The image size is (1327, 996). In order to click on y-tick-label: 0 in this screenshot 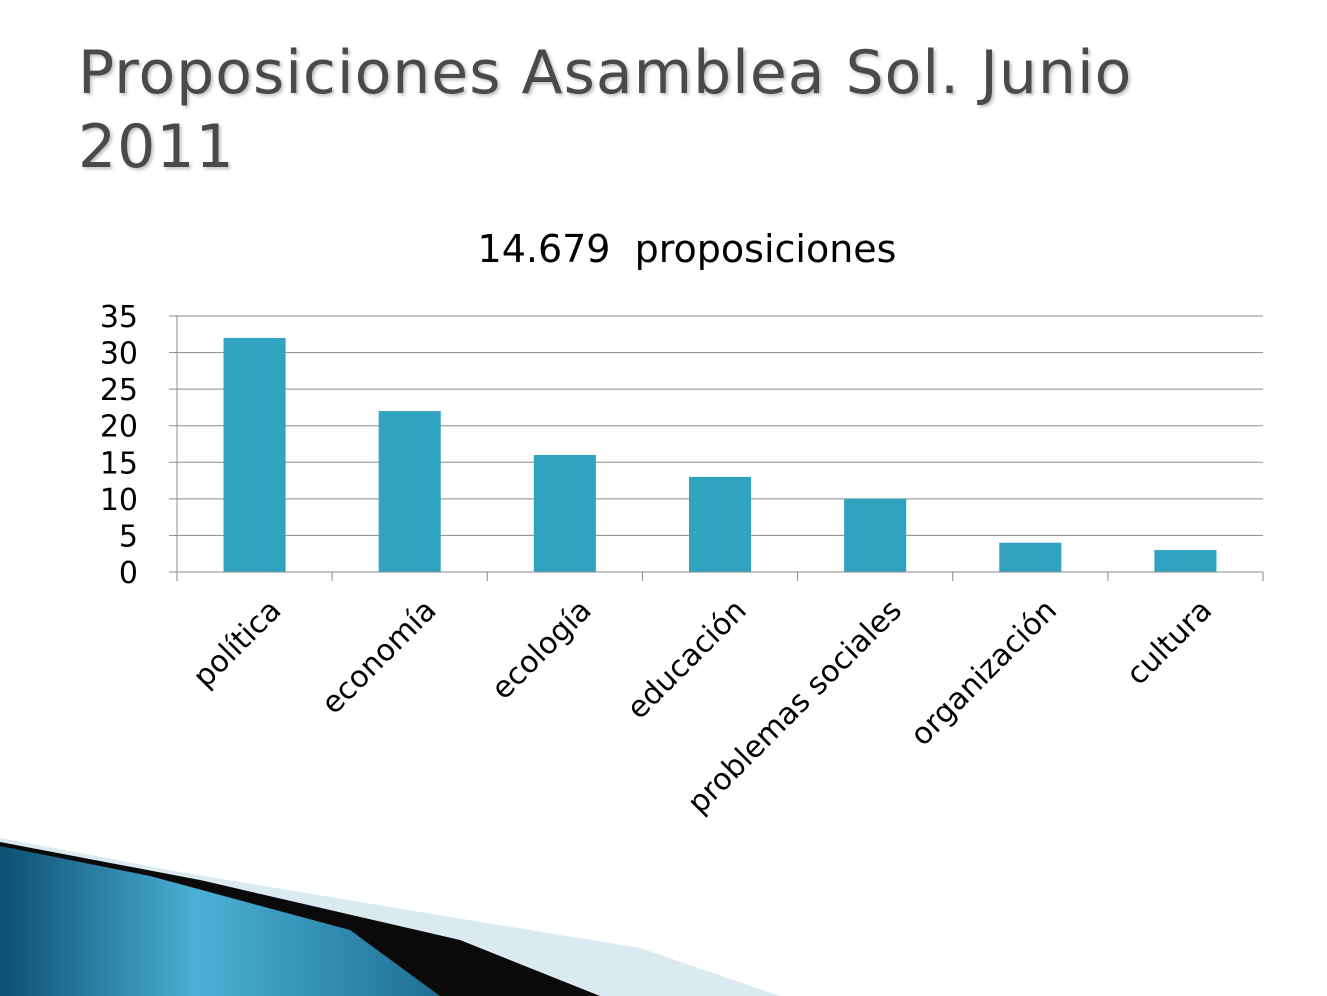, I will do `click(128, 573)`.